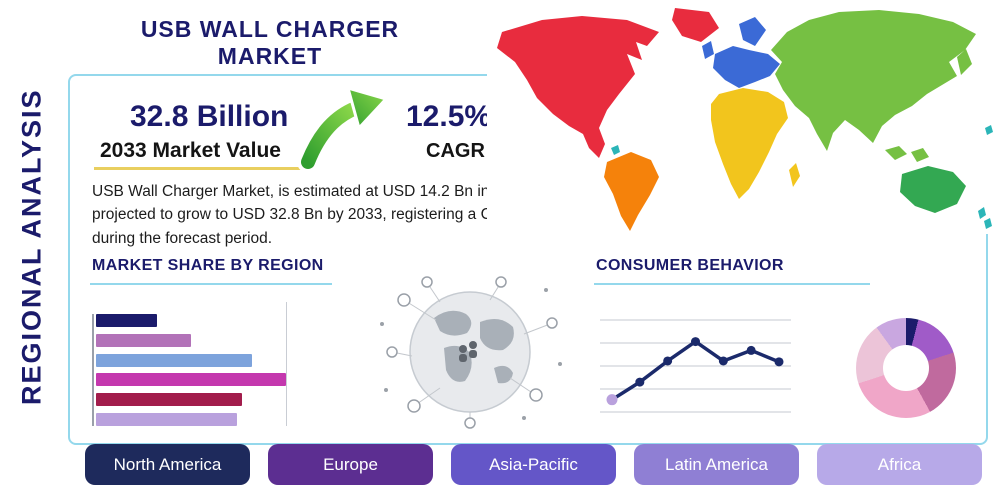 This screenshot has width=1000, height=500. I want to click on market-share-underline, so click(211, 284).